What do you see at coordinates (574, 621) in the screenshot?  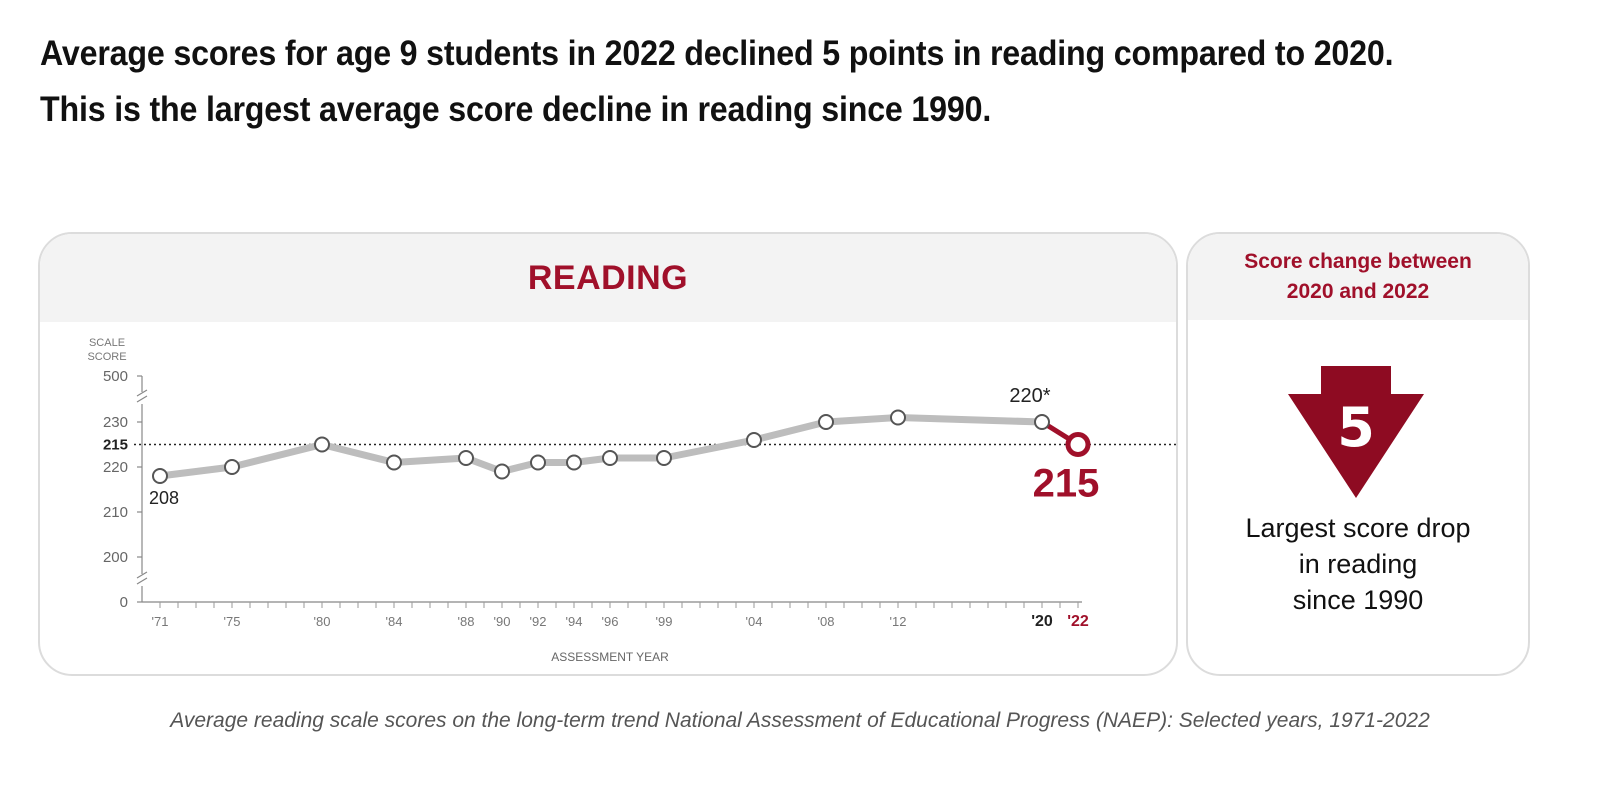 I see `x-tick-label: '94` at bounding box center [574, 621].